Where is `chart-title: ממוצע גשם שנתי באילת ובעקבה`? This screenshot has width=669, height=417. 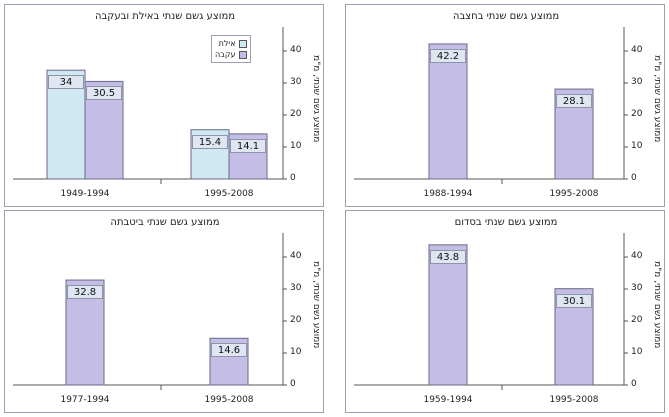
chart-title: ממוצע גשם שנתי באילת ובעקבה is located at coordinates (165, 16).